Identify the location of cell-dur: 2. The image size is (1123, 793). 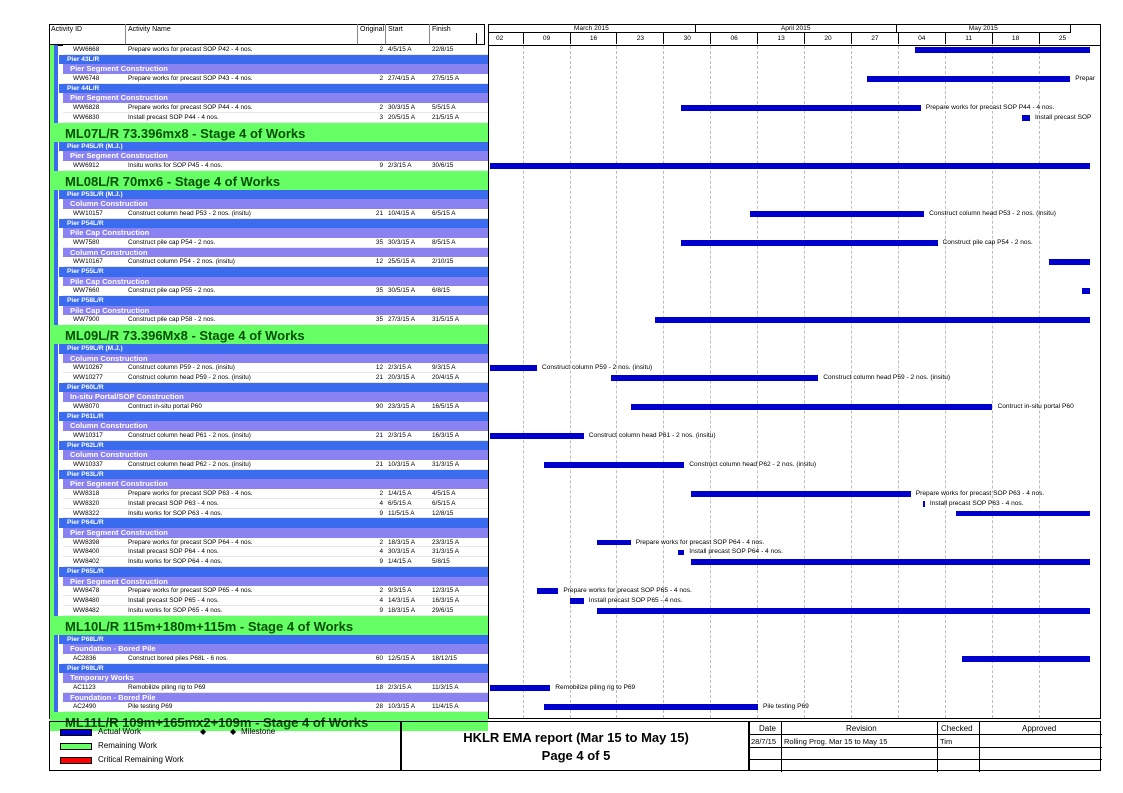
(381, 591).